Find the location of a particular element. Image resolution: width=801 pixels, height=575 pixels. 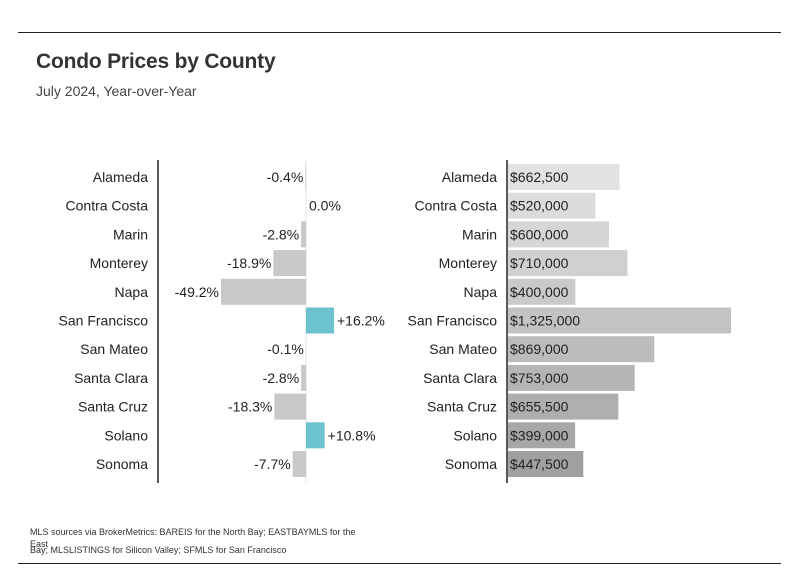

price-category-label: San Mateo is located at coordinates (463, 349).